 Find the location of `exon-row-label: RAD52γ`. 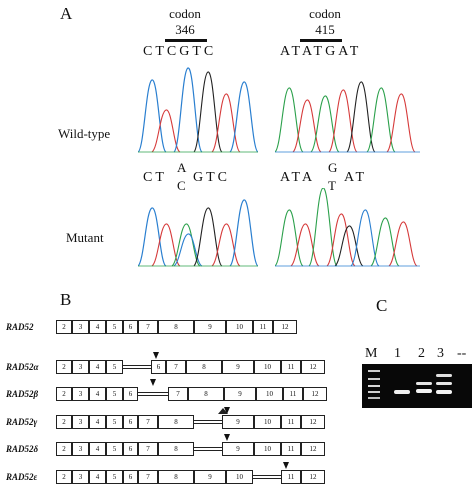

exon-row-label: RAD52γ is located at coordinates (22, 422).